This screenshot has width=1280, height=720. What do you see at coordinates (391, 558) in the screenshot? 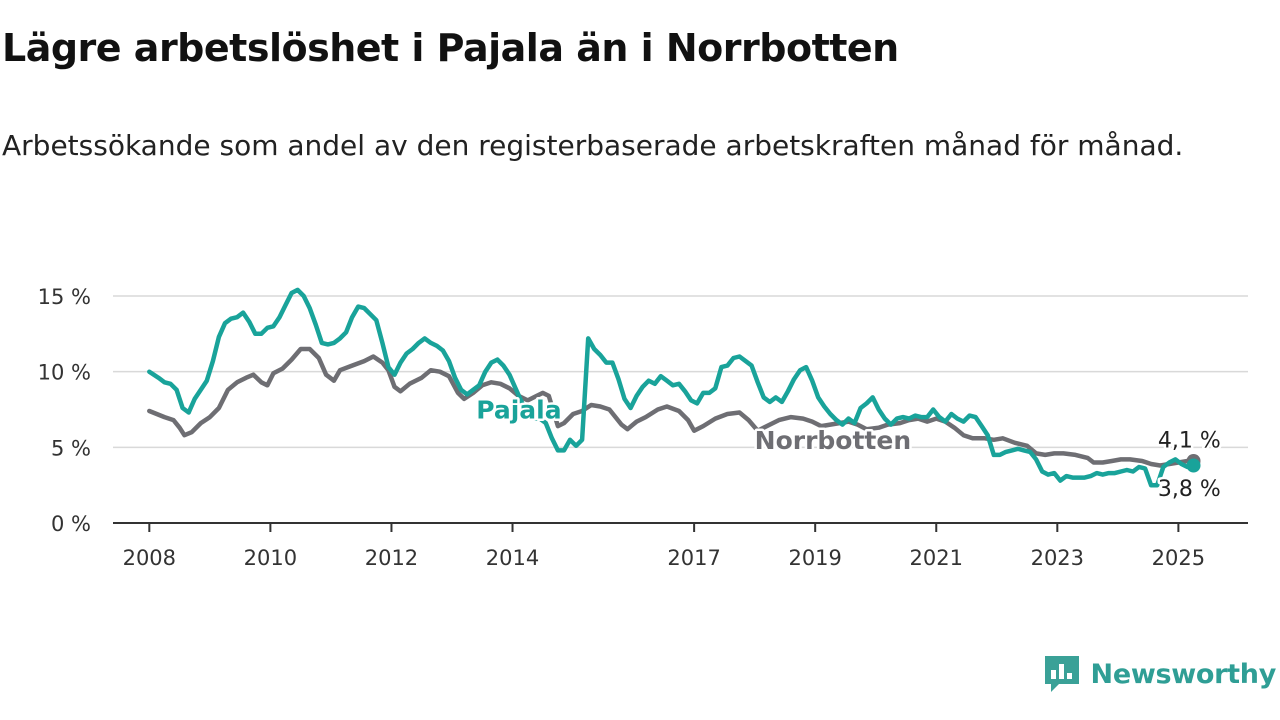
I see `x-tick-label: 2012` at bounding box center [391, 558].